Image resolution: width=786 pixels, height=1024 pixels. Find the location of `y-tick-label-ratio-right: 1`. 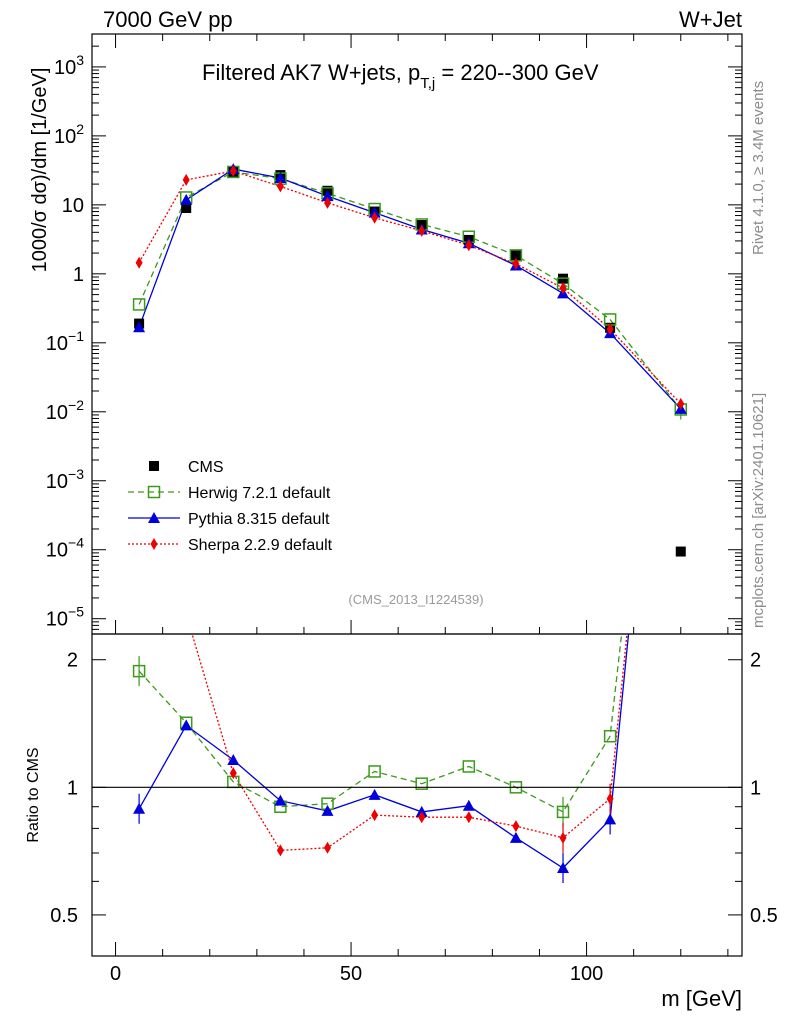

y-tick-label-ratio-right: 1 is located at coordinates (755, 788).